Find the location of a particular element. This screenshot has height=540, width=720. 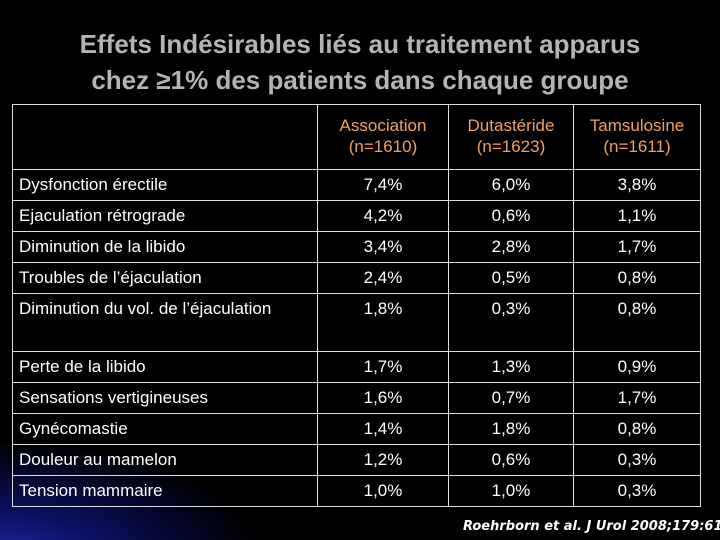

row-label: Douleur au mamelon is located at coordinates (165, 460).